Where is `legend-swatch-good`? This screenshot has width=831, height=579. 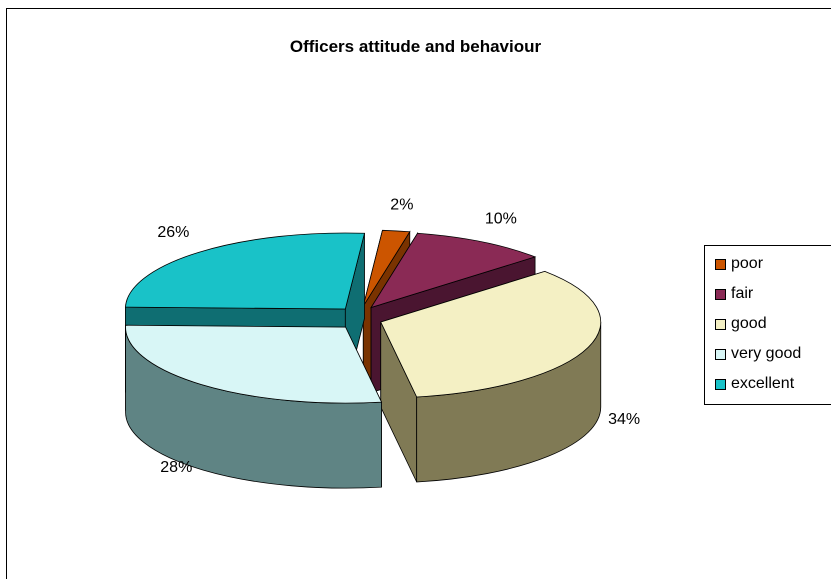 legend-swatch-good is located at coordinates (720, 324).